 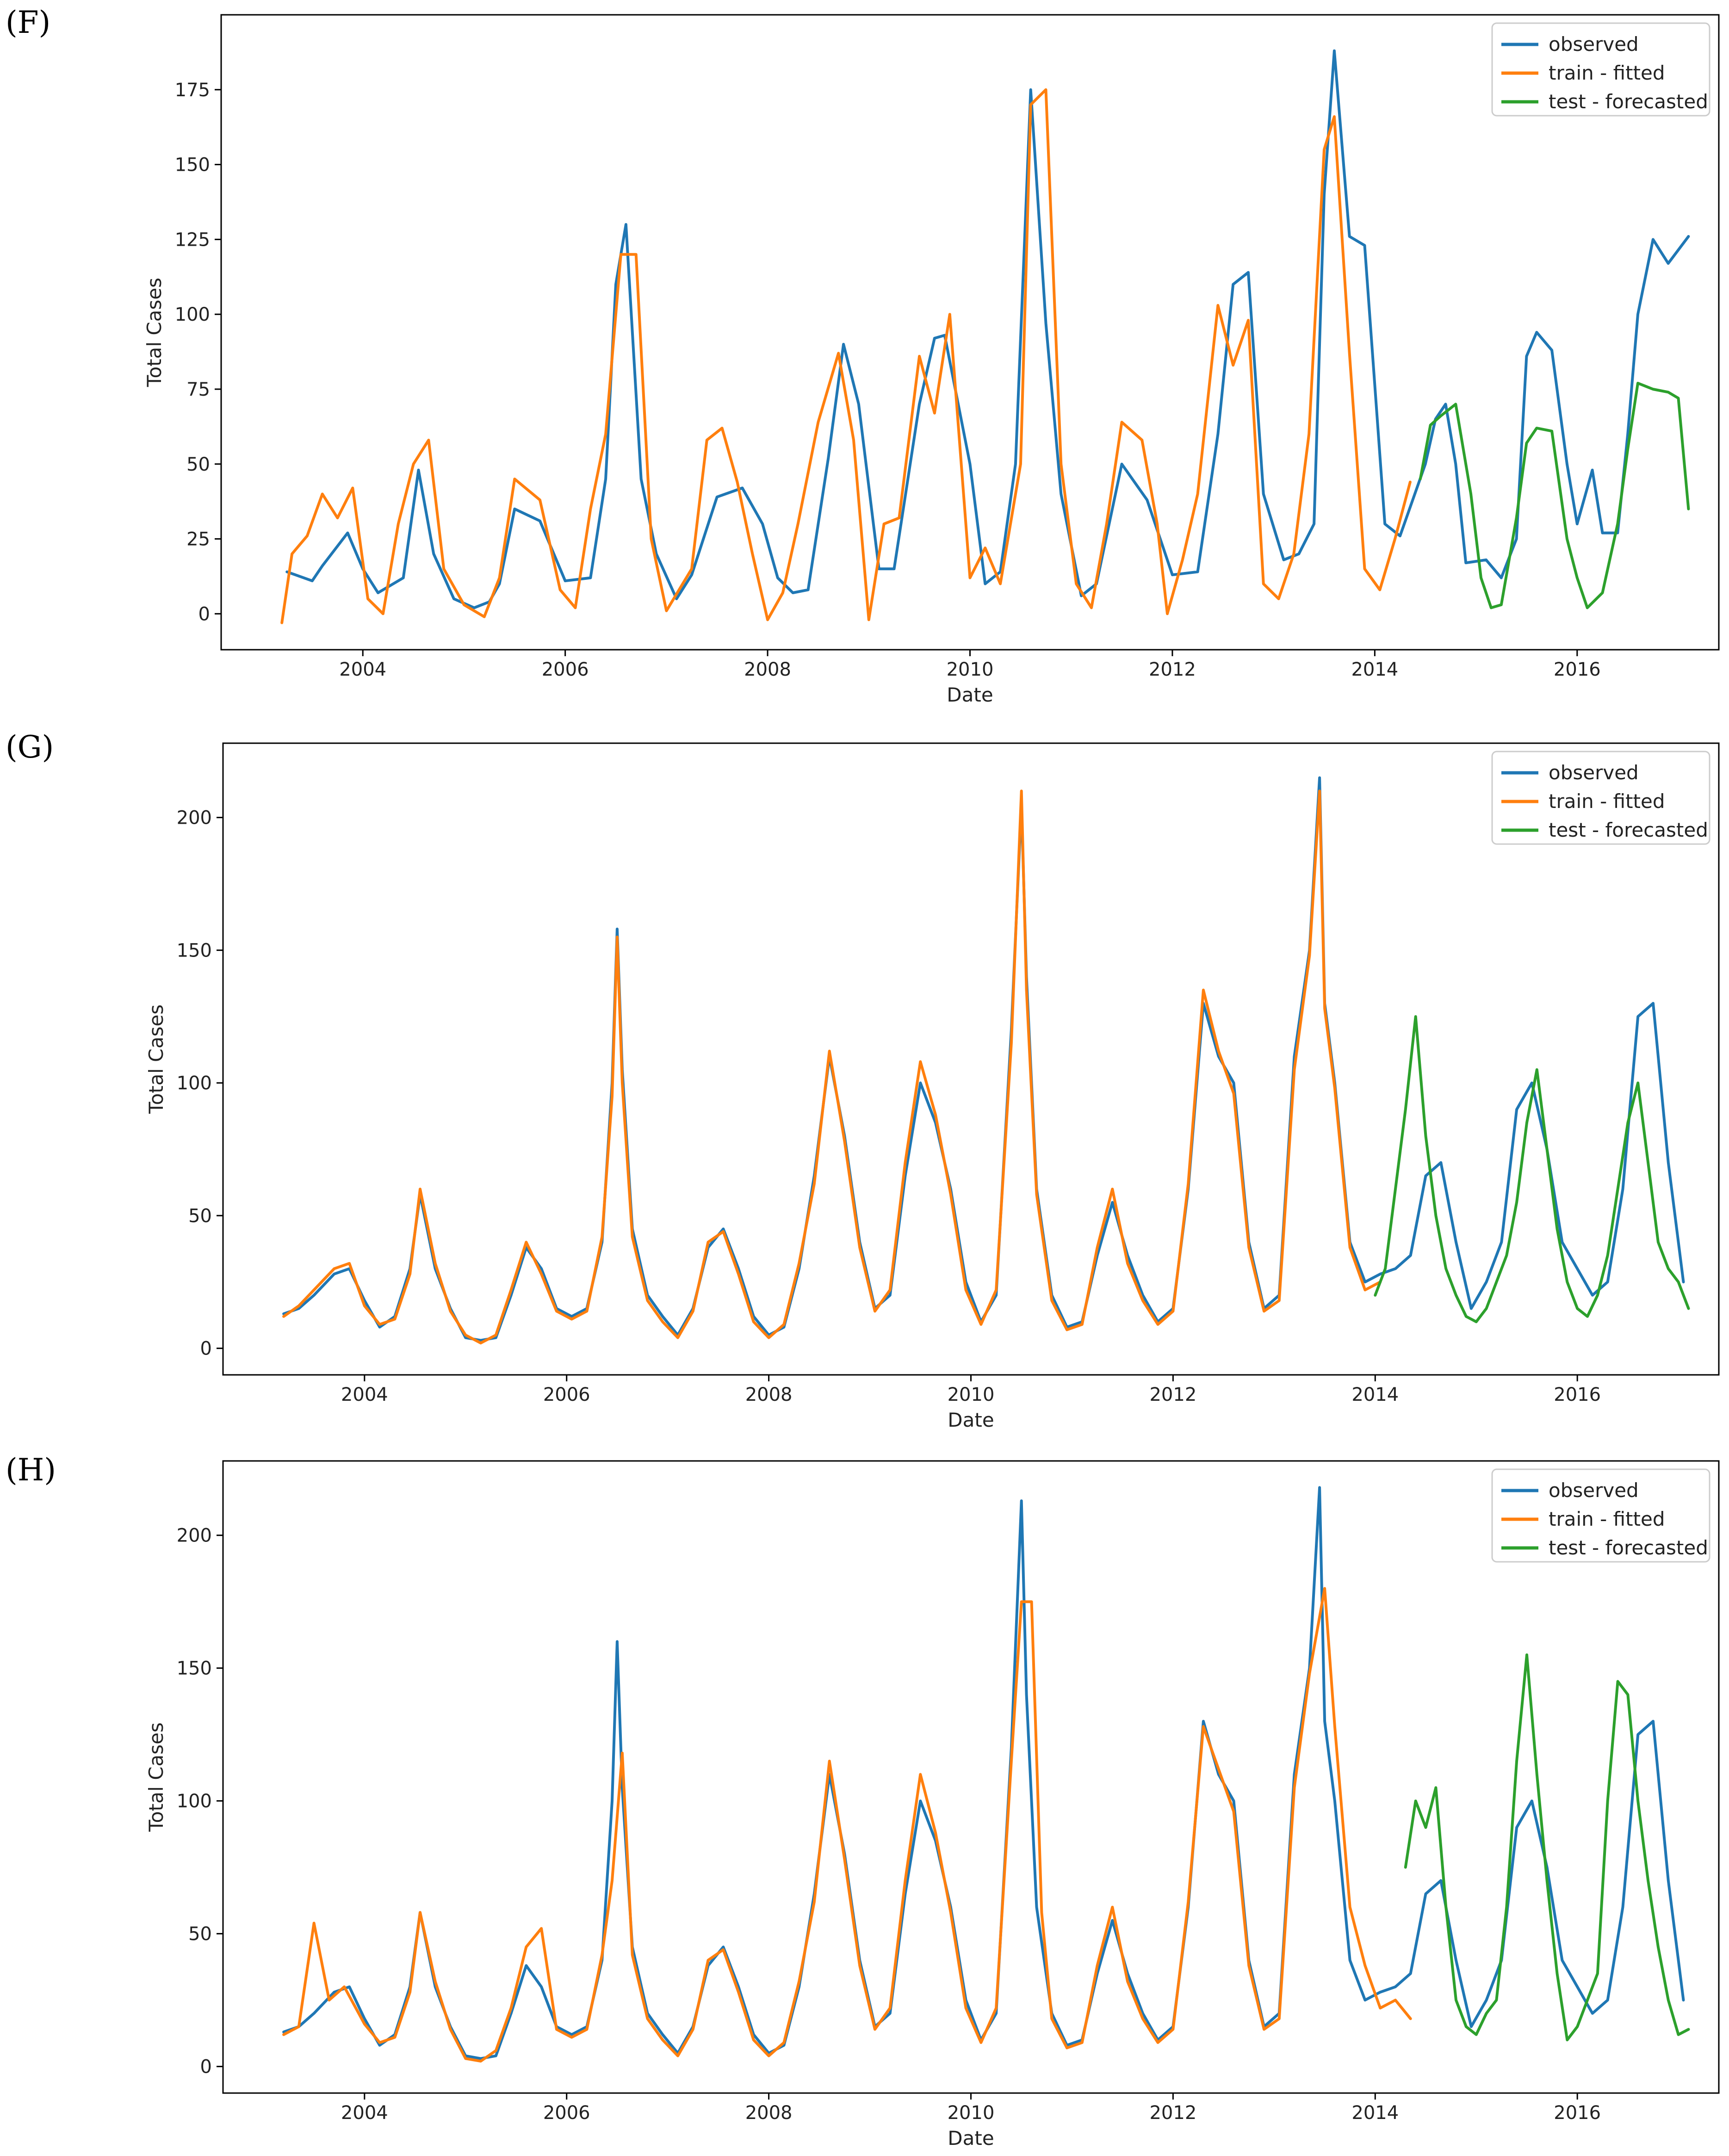 I want to click on panel-label-h: (H), so click(x=31, y=1470).